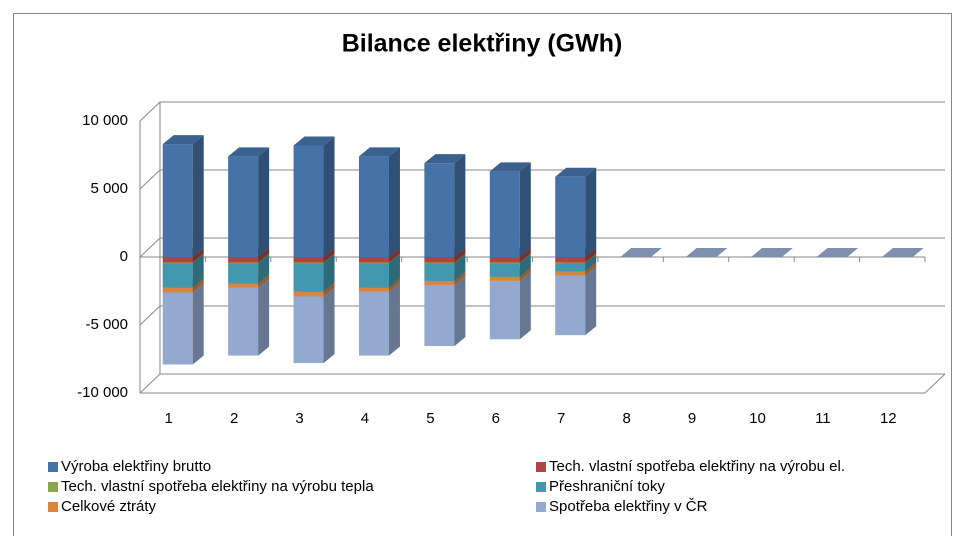  Describe the element at coordinates (542, 179) in the screenshot. I see `grid-line` at that location.